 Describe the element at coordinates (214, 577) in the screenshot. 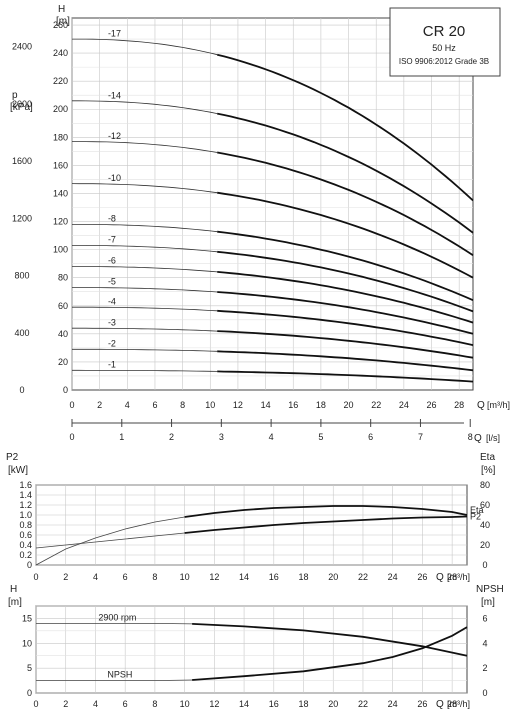

I see `power-x-tick-label: 12` at that location.